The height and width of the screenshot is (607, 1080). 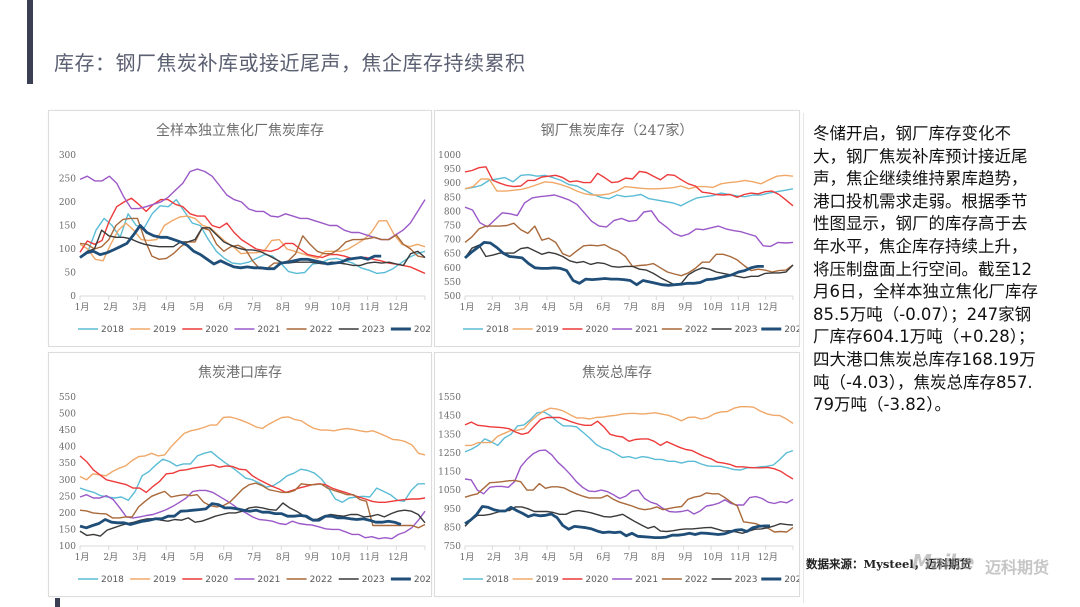 What do you see at coordinates (67, 250) in the screenshot?
I see `y-tick-label: 100` at bounding box center [67, 250].